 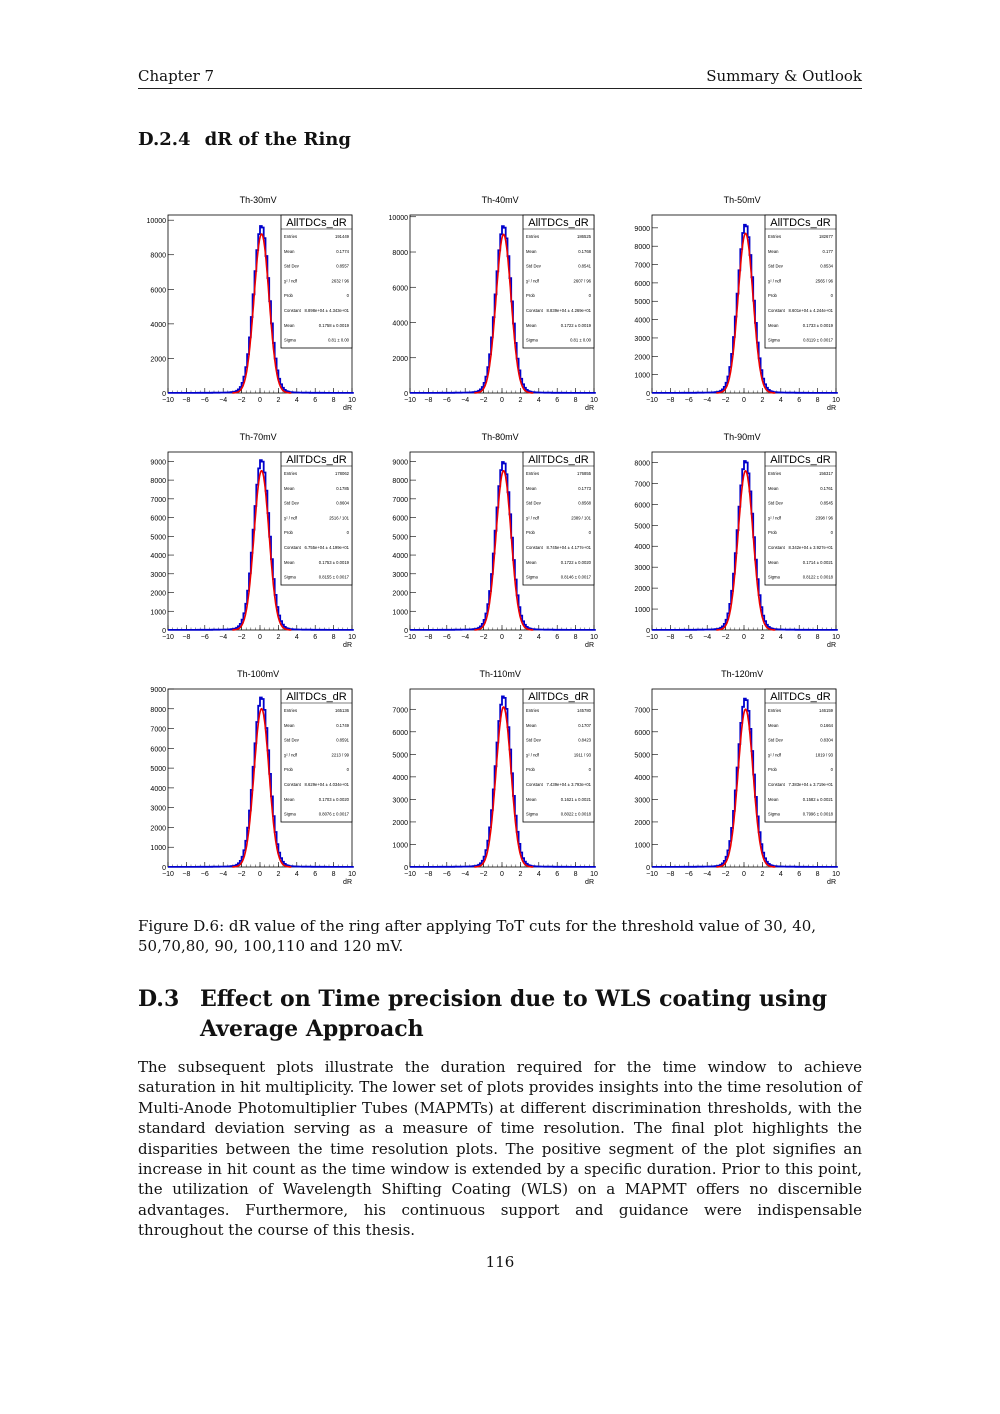 I want to click on data-histogram, so click(x=745, y=545).